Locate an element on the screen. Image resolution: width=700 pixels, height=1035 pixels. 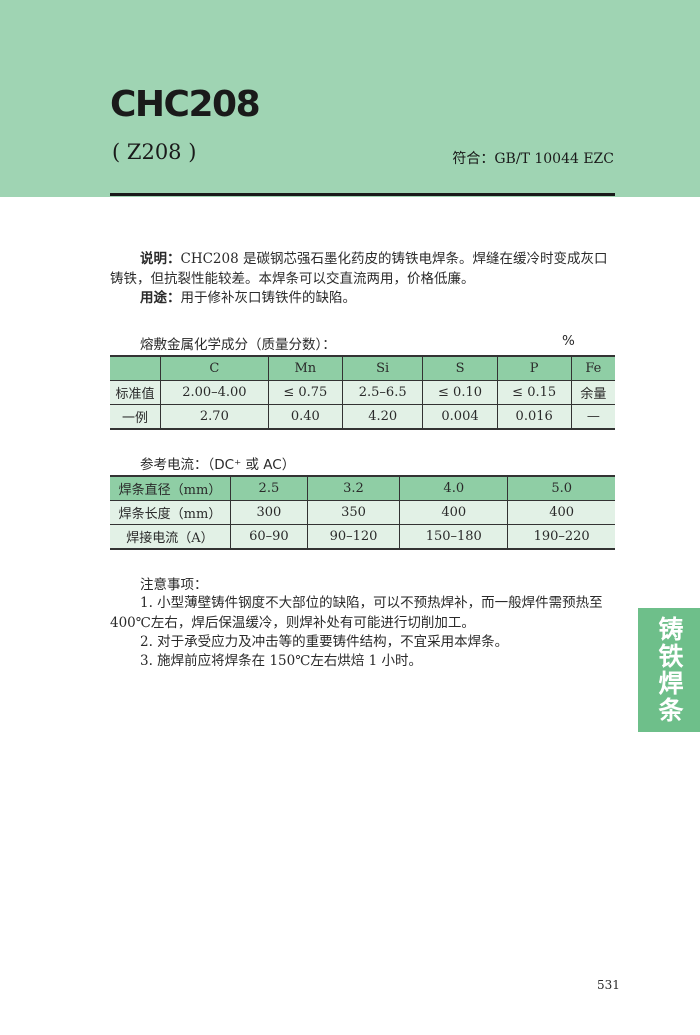
table-row: 焊接电流（A） 60–90 90–120 150–180 190–220 is located at coordinates (362, 536).